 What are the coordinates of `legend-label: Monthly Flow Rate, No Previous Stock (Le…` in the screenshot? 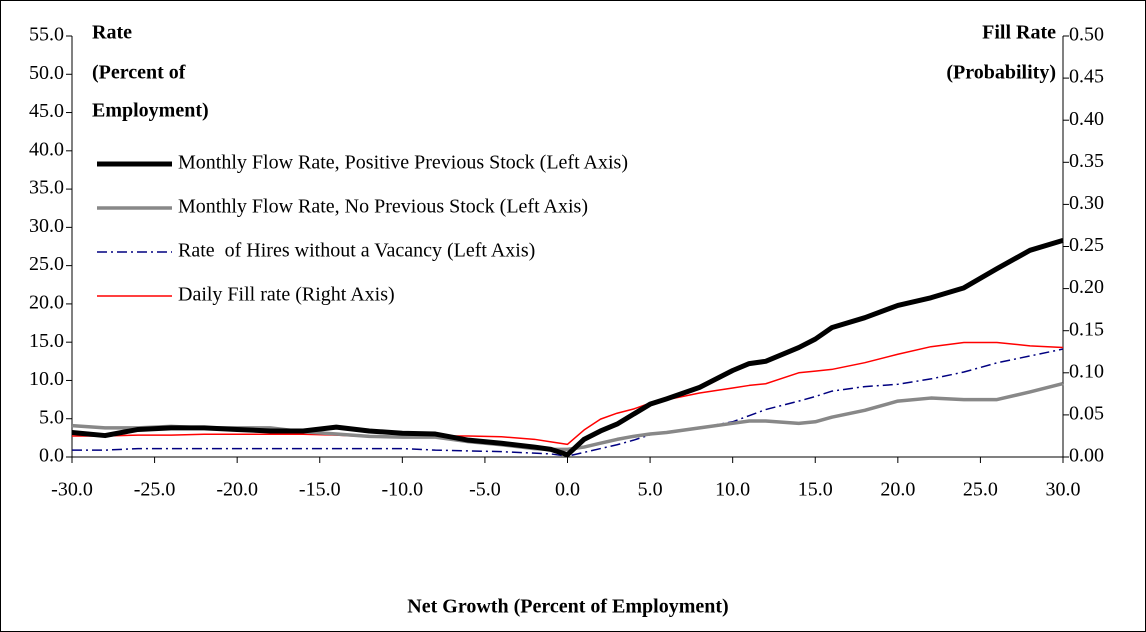 It's located at (383, 207).